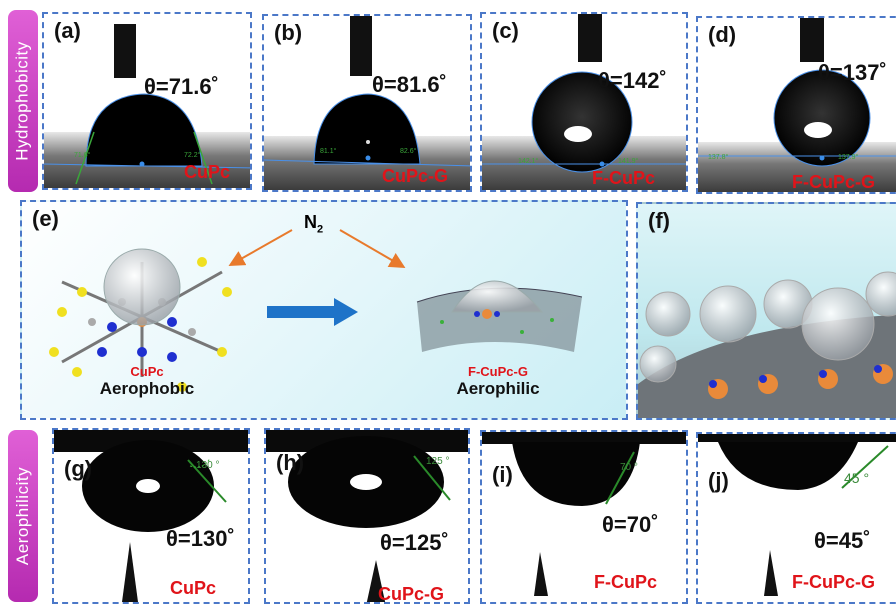  I want to click on panel-f: (f), so click(766, 311).